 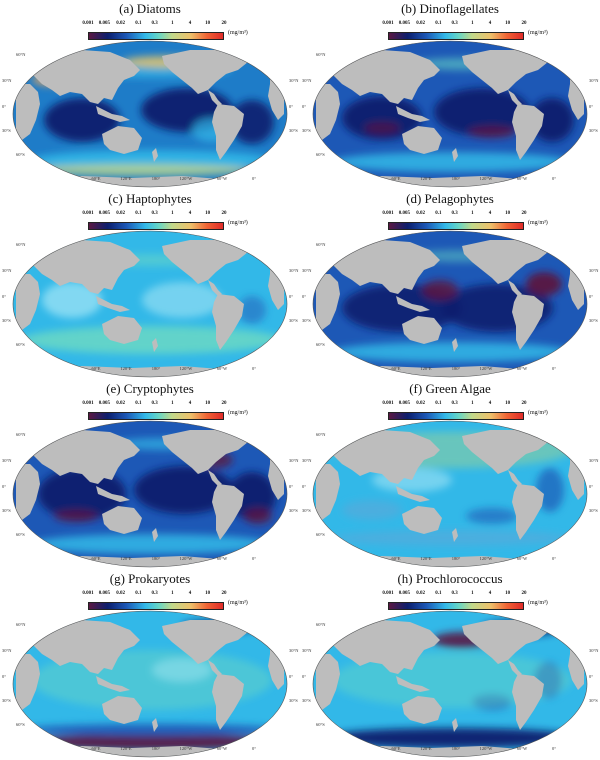 I want to click on longitude-label: 120°E, so click(x=126, y=368).